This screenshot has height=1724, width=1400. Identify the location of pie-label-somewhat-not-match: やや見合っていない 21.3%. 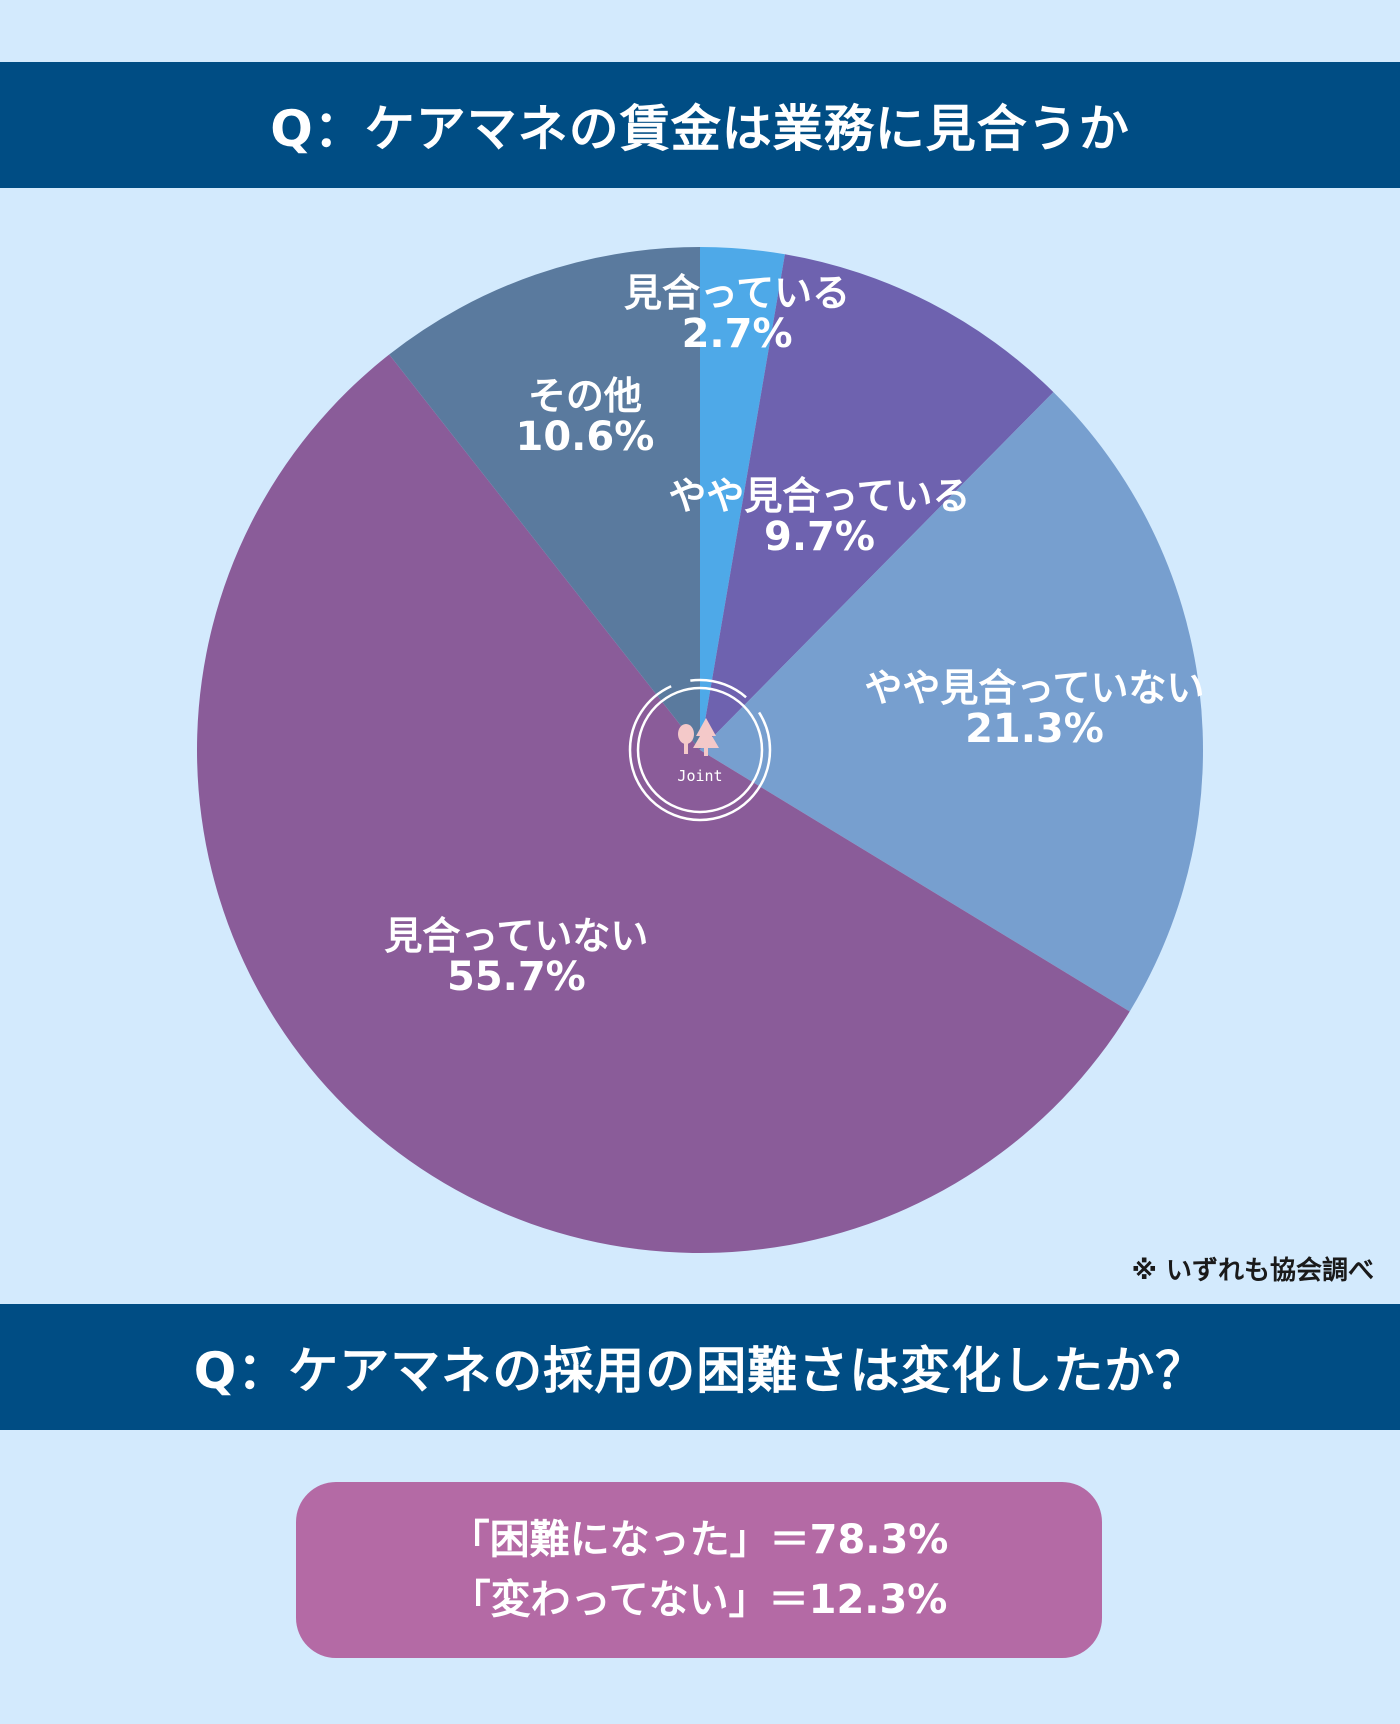
(1034, 709).